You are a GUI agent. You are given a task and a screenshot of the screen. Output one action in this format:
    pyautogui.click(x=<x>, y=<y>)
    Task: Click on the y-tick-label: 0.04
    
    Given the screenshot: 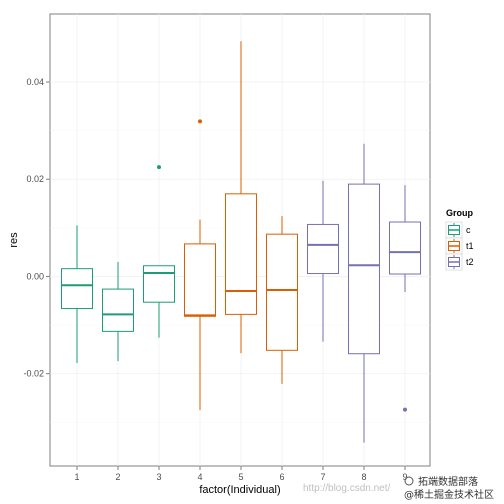 What is the action you would take?
    pyautogui.click(x=35, y=82)
    